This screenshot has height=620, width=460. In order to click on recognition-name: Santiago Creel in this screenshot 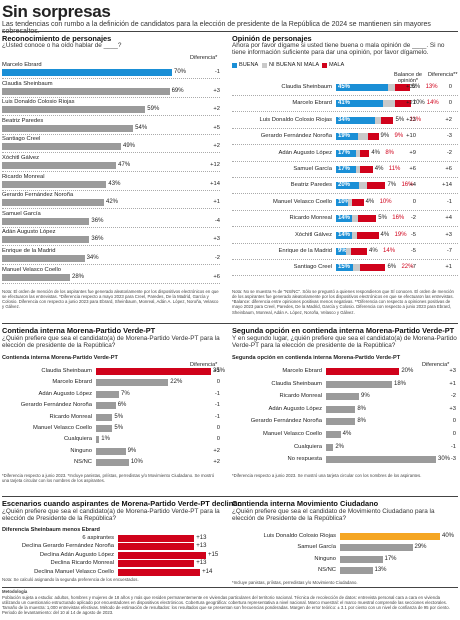, I will do `click(21, 139)`.